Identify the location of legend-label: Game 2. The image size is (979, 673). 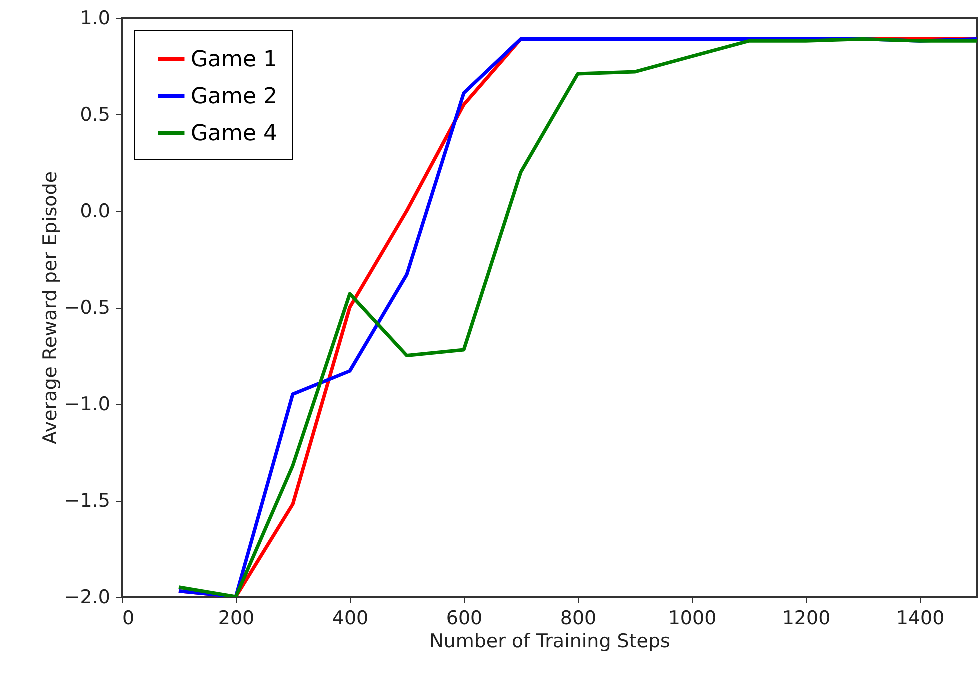
(234, 97).